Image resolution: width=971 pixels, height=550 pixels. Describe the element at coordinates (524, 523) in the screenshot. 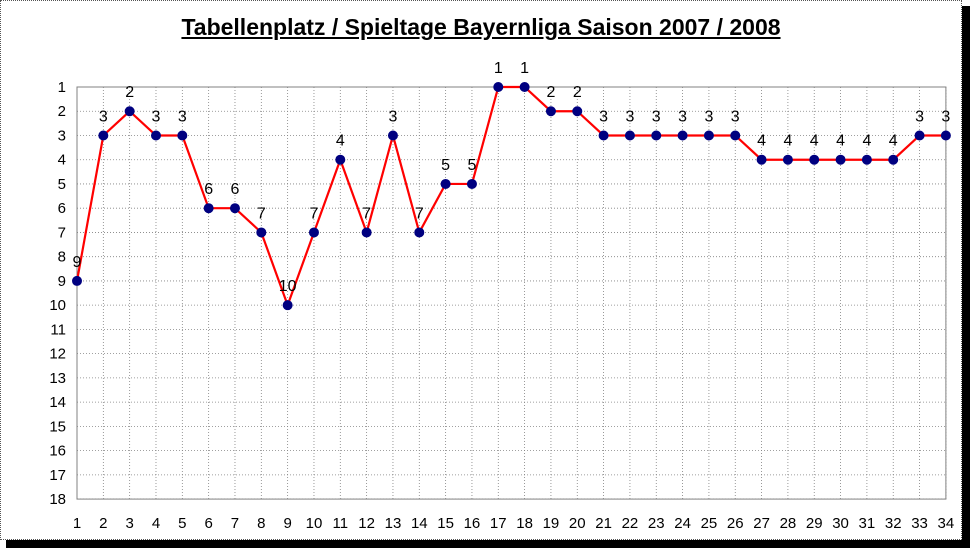

I see `x-tick-label: 18` at that location.